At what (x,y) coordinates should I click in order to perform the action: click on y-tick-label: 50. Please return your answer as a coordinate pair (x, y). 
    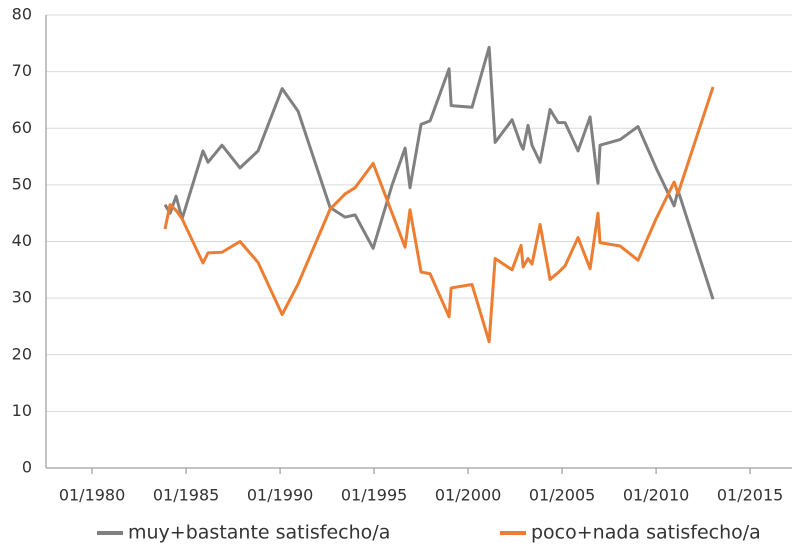
    Looking at the image, I should click on (22, 183).